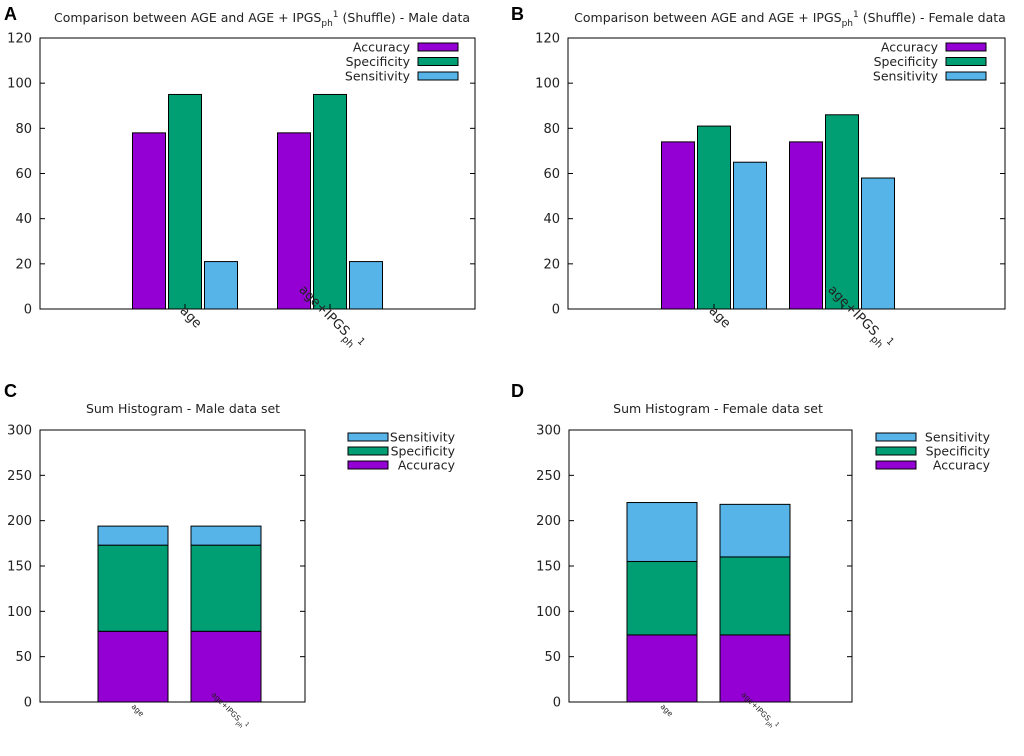 Image resolution: width=1024 pixels, height=756 pixels. What do you see at coordinates (718, 408) in the screenshot?
I see `chart-title: Sum Histogram - Female data set` at bounding box center [718, 408].